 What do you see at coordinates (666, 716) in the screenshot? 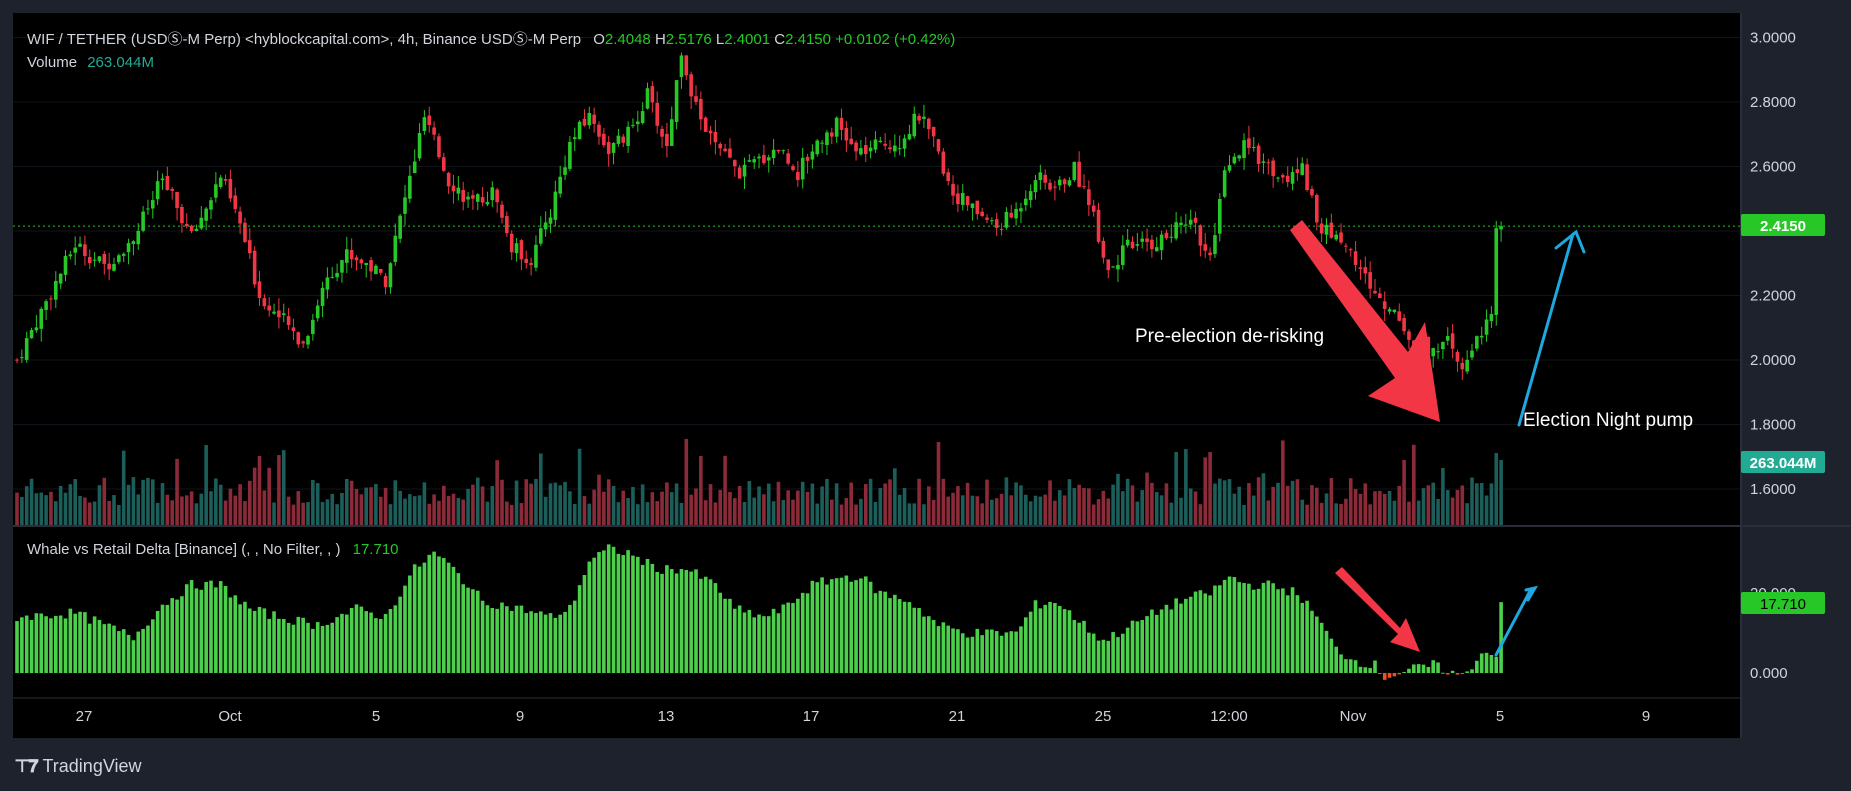
I see `time-tick-label: 13` at bounding box center [666, 716].